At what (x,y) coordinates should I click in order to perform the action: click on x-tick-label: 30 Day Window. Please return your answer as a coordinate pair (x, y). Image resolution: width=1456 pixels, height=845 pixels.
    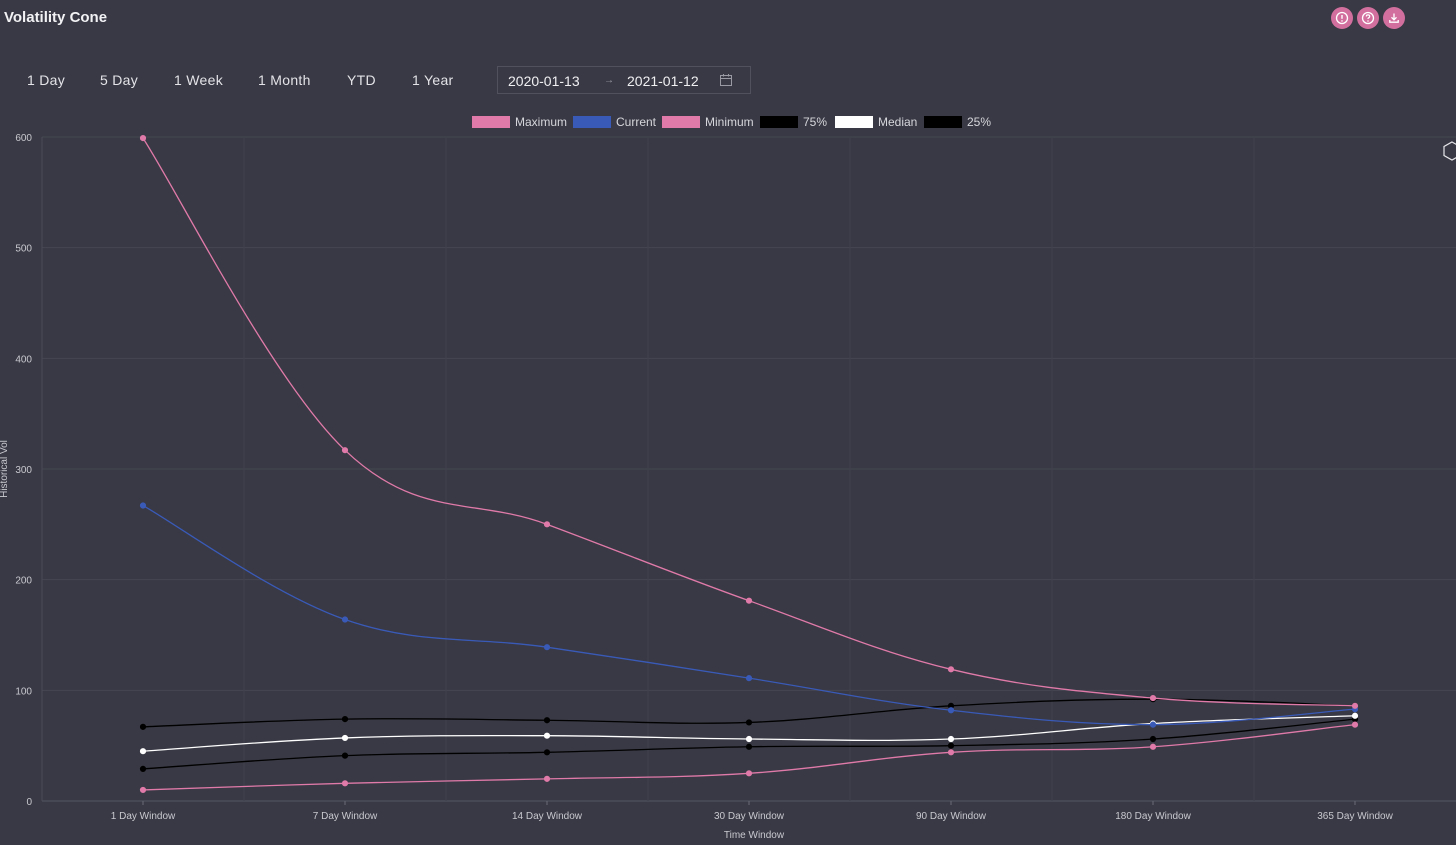
    Looking at the image, I should click on (749, 816).